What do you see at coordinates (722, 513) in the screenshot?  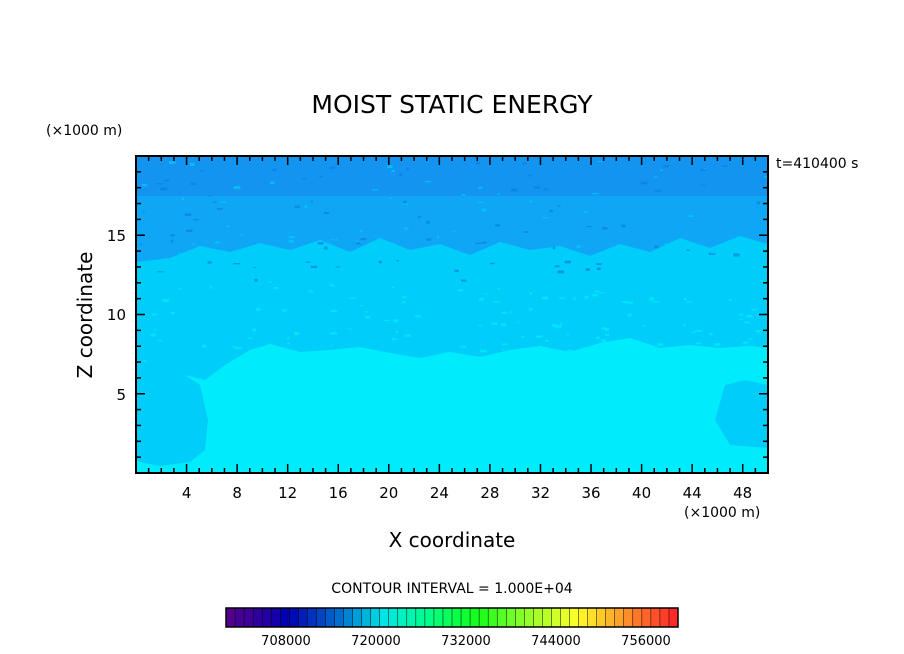 I see `x-unit-label: (×1000 m)` at bounding box center [722, 513].